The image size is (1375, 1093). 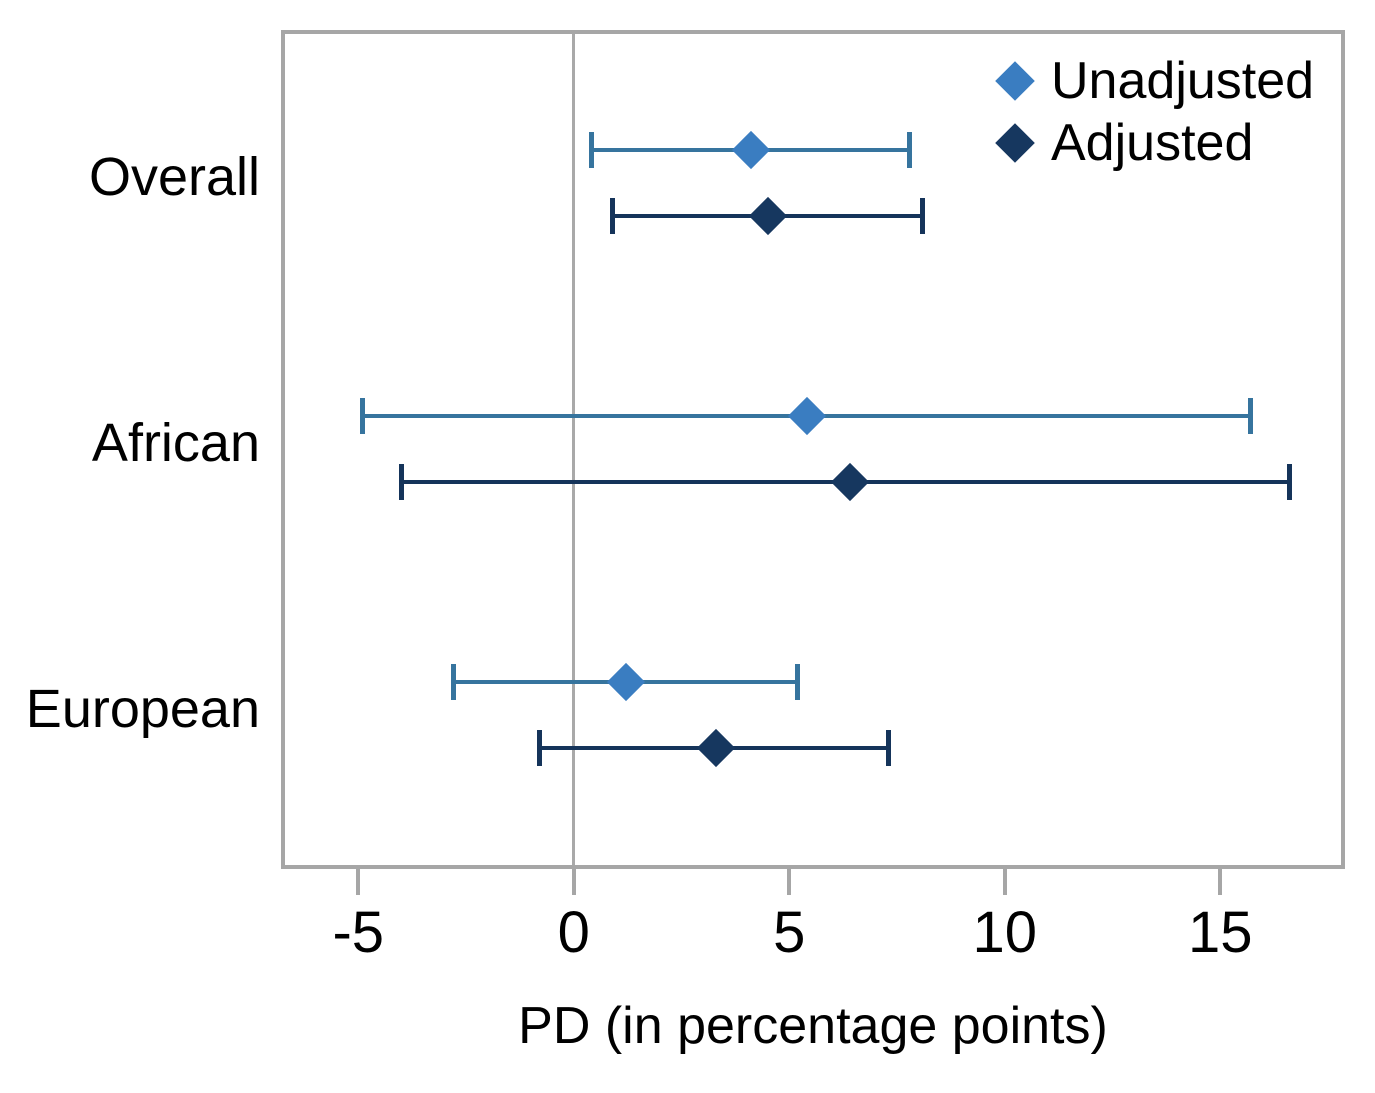 I want to click on marker-overall-unadjusted, so click(x=750, y=150).